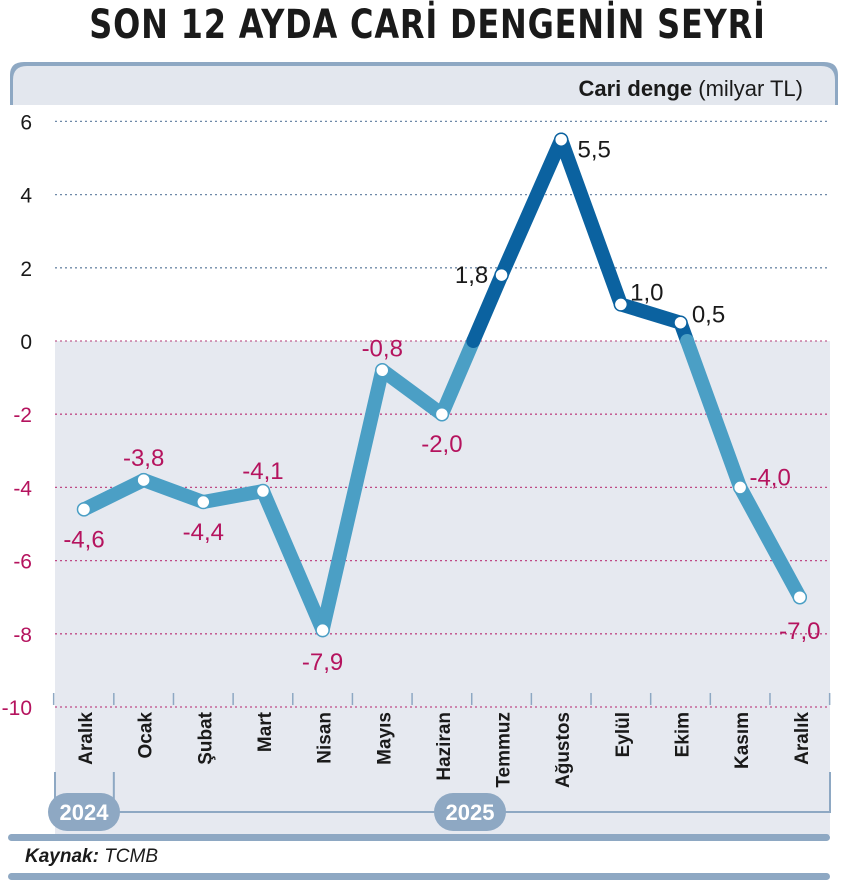 This screenshot has height=896, width=855. Describe the element at coordinates (708, 315) in the screenshot. I see `data-label: 0,5` at that location.